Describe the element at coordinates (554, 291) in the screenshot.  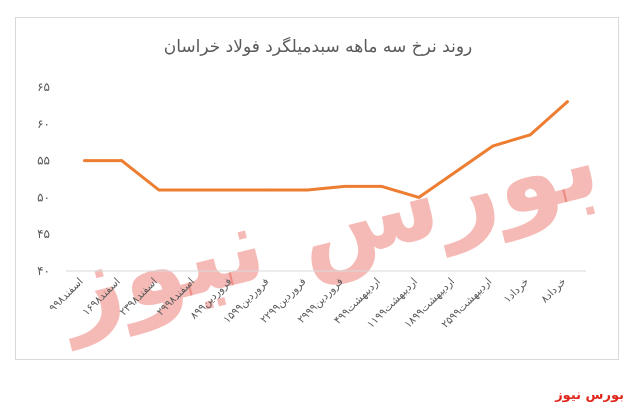
I see `x-tick-label: ۸خرداد` at that location.